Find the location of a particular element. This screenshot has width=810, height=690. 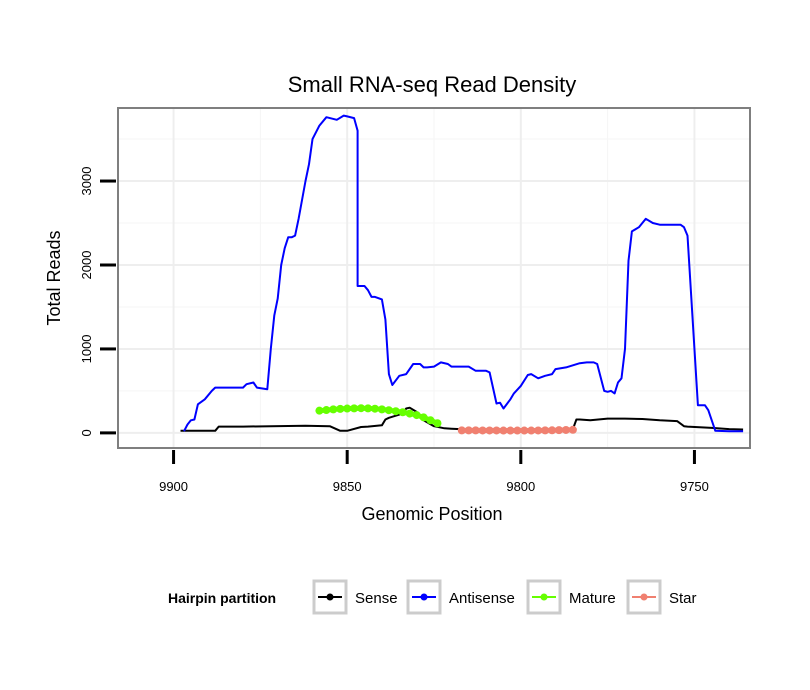

y-axis-label: Total Reads is located at coordinates (54, 277).